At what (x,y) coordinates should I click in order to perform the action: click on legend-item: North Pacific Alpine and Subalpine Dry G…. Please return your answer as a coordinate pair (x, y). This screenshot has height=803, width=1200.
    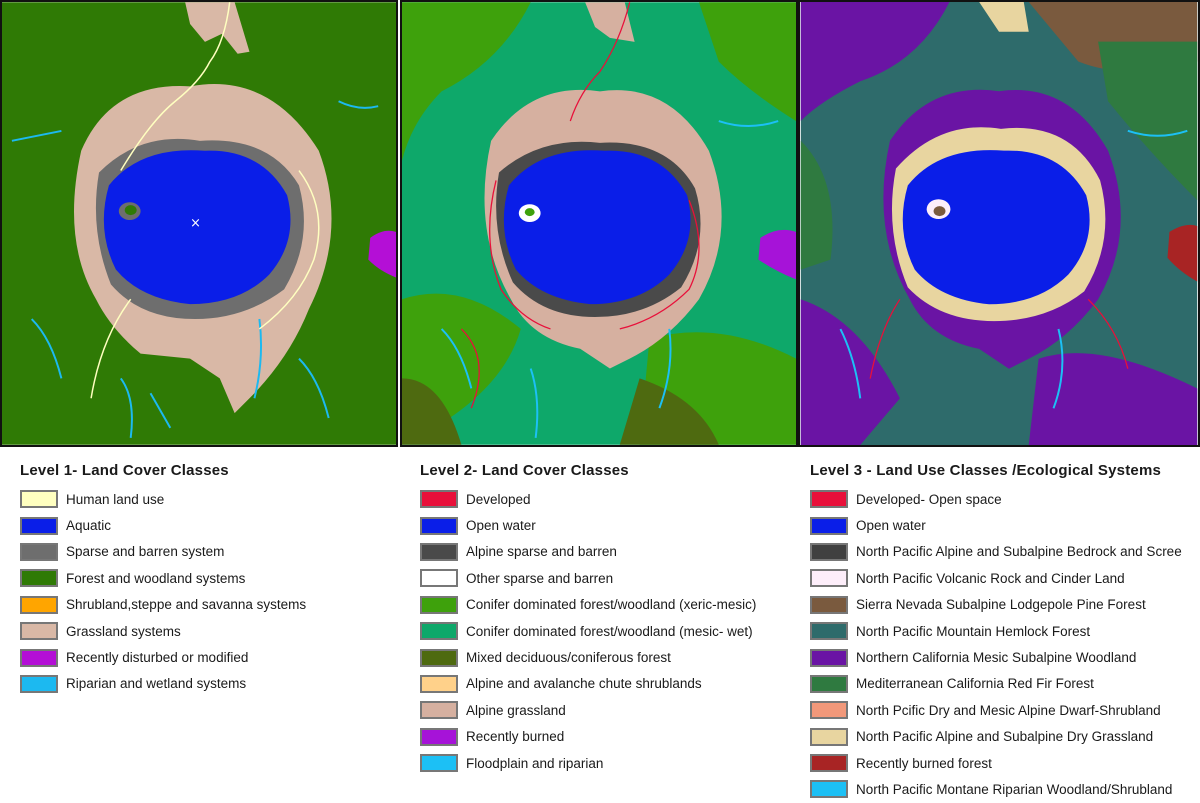
    Looking at the image, I should click on (996, 737).